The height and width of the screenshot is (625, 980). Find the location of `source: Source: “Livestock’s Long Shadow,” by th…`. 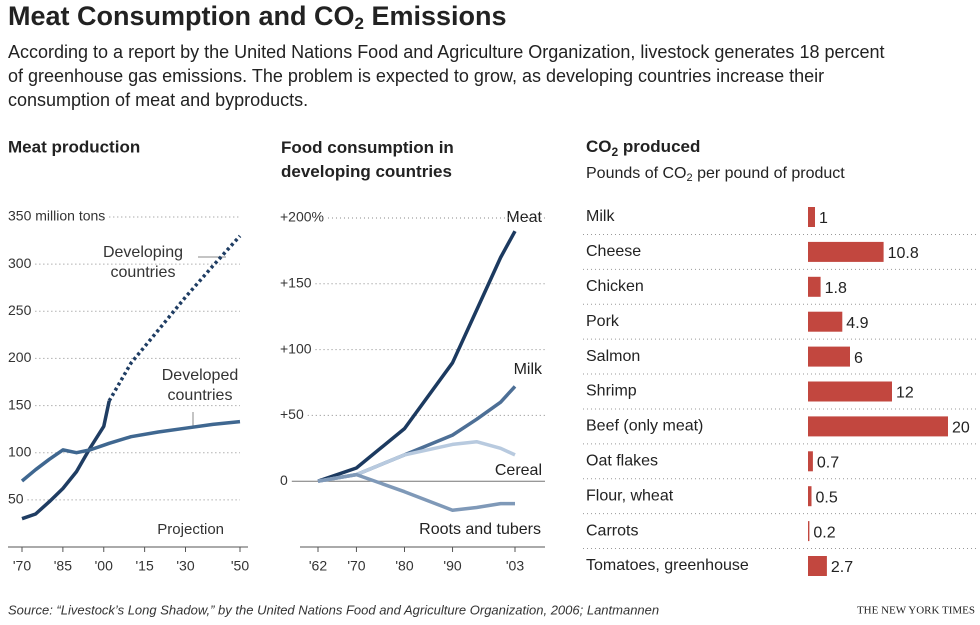

source: Source: “Livestock’s Long Shadow,” by th… is located at coordinates (333, 609).